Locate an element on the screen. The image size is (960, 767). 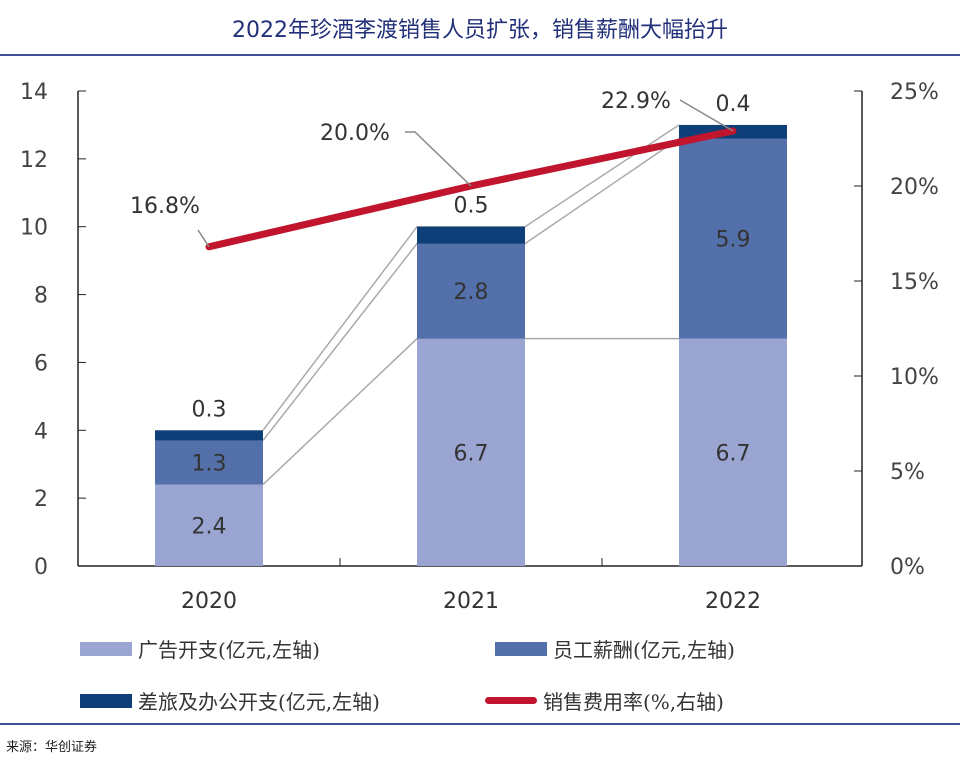
left-tick-label: 2 is located at coordinates (41, 499).